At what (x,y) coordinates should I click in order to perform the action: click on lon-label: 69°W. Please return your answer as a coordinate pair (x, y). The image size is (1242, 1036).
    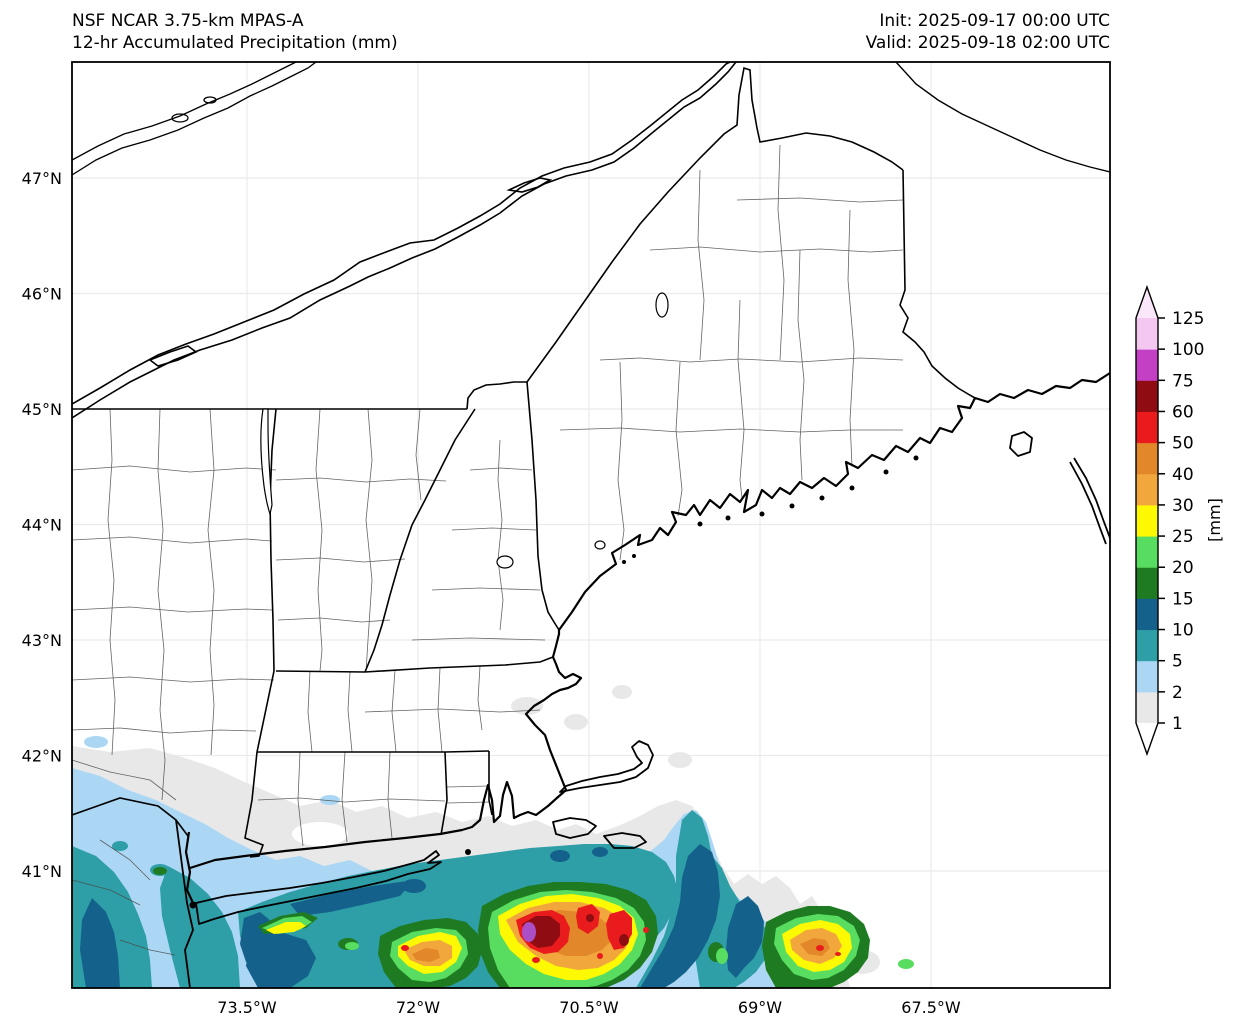
    Looking at the image, I should click on (760, 1007).